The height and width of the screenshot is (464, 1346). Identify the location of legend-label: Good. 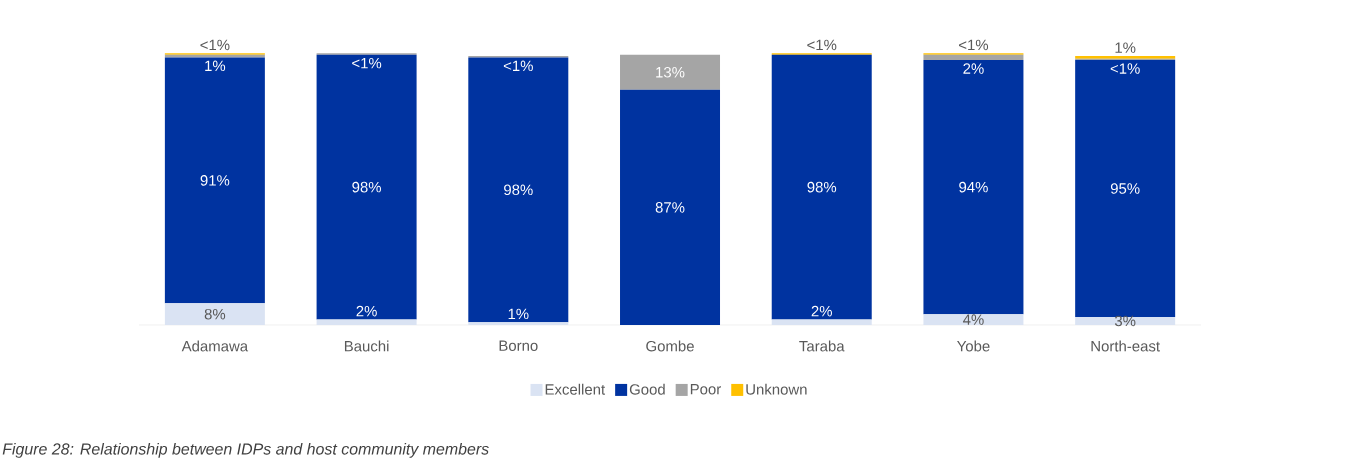
(647, 389).